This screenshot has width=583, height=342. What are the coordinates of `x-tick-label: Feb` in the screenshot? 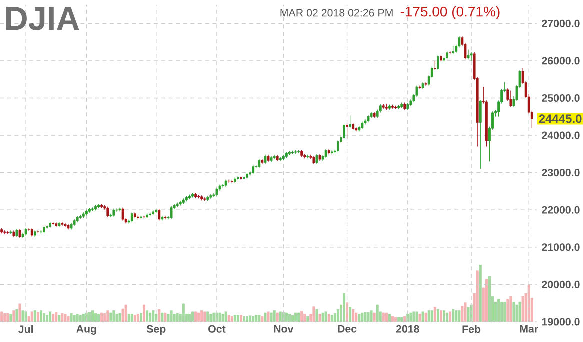 It's located at (471, 329).